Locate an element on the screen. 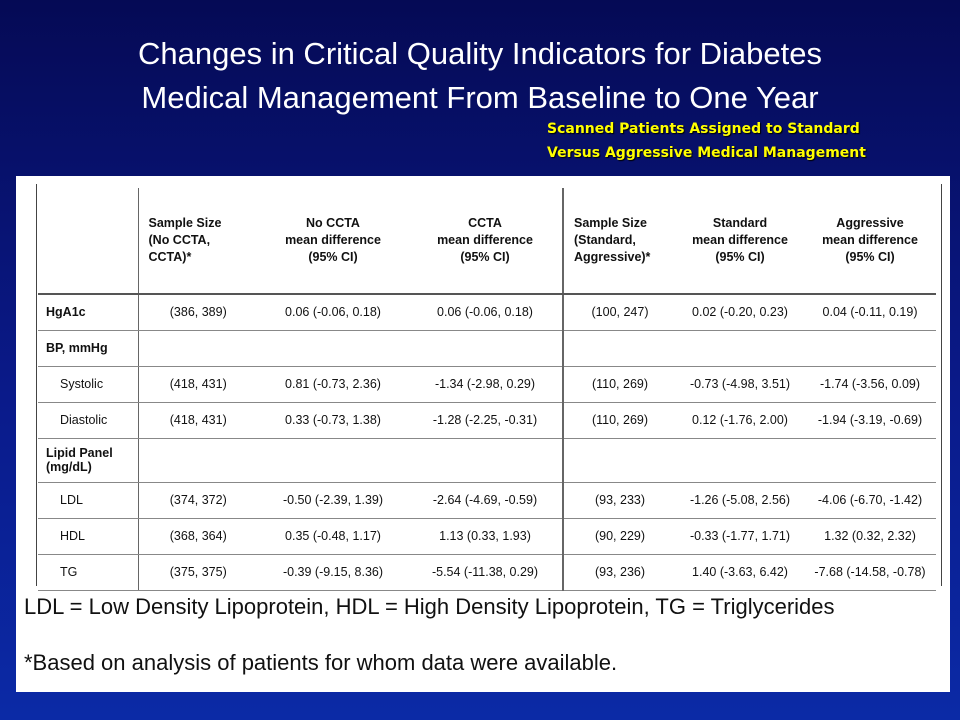  slide-subtitle-line-1: Scanned Patients Assigned to Standard is located at coordinates (703, 129).